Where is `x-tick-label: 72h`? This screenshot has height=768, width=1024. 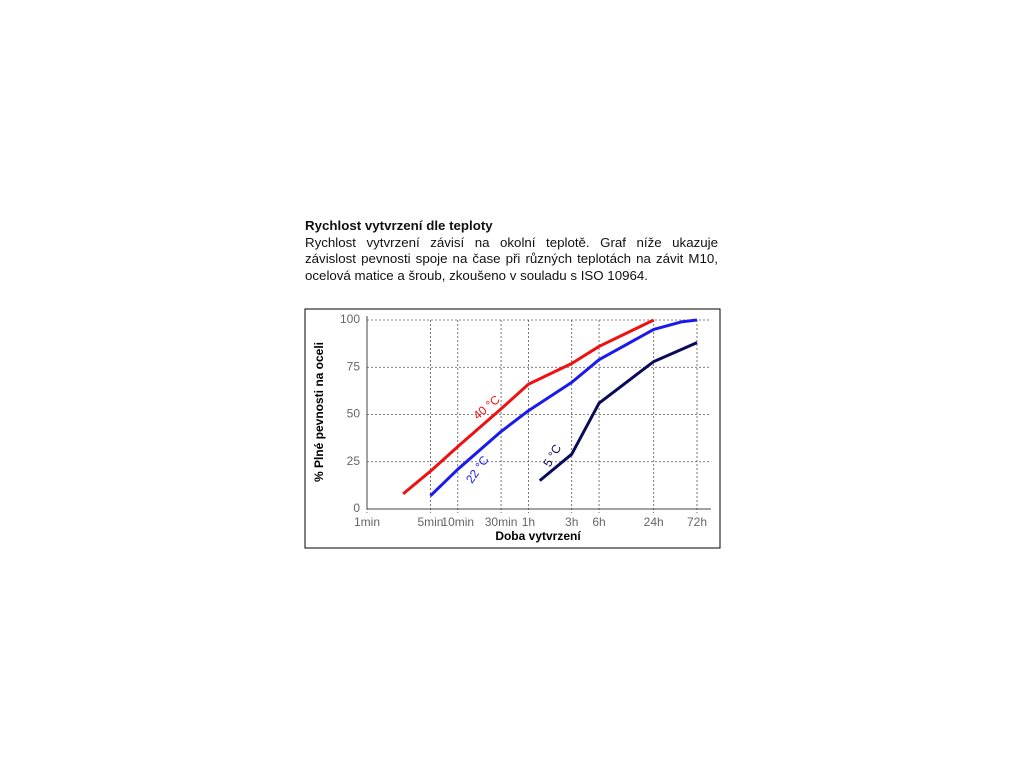 x-tick-label: 72h is located at coordinates (697, 522).